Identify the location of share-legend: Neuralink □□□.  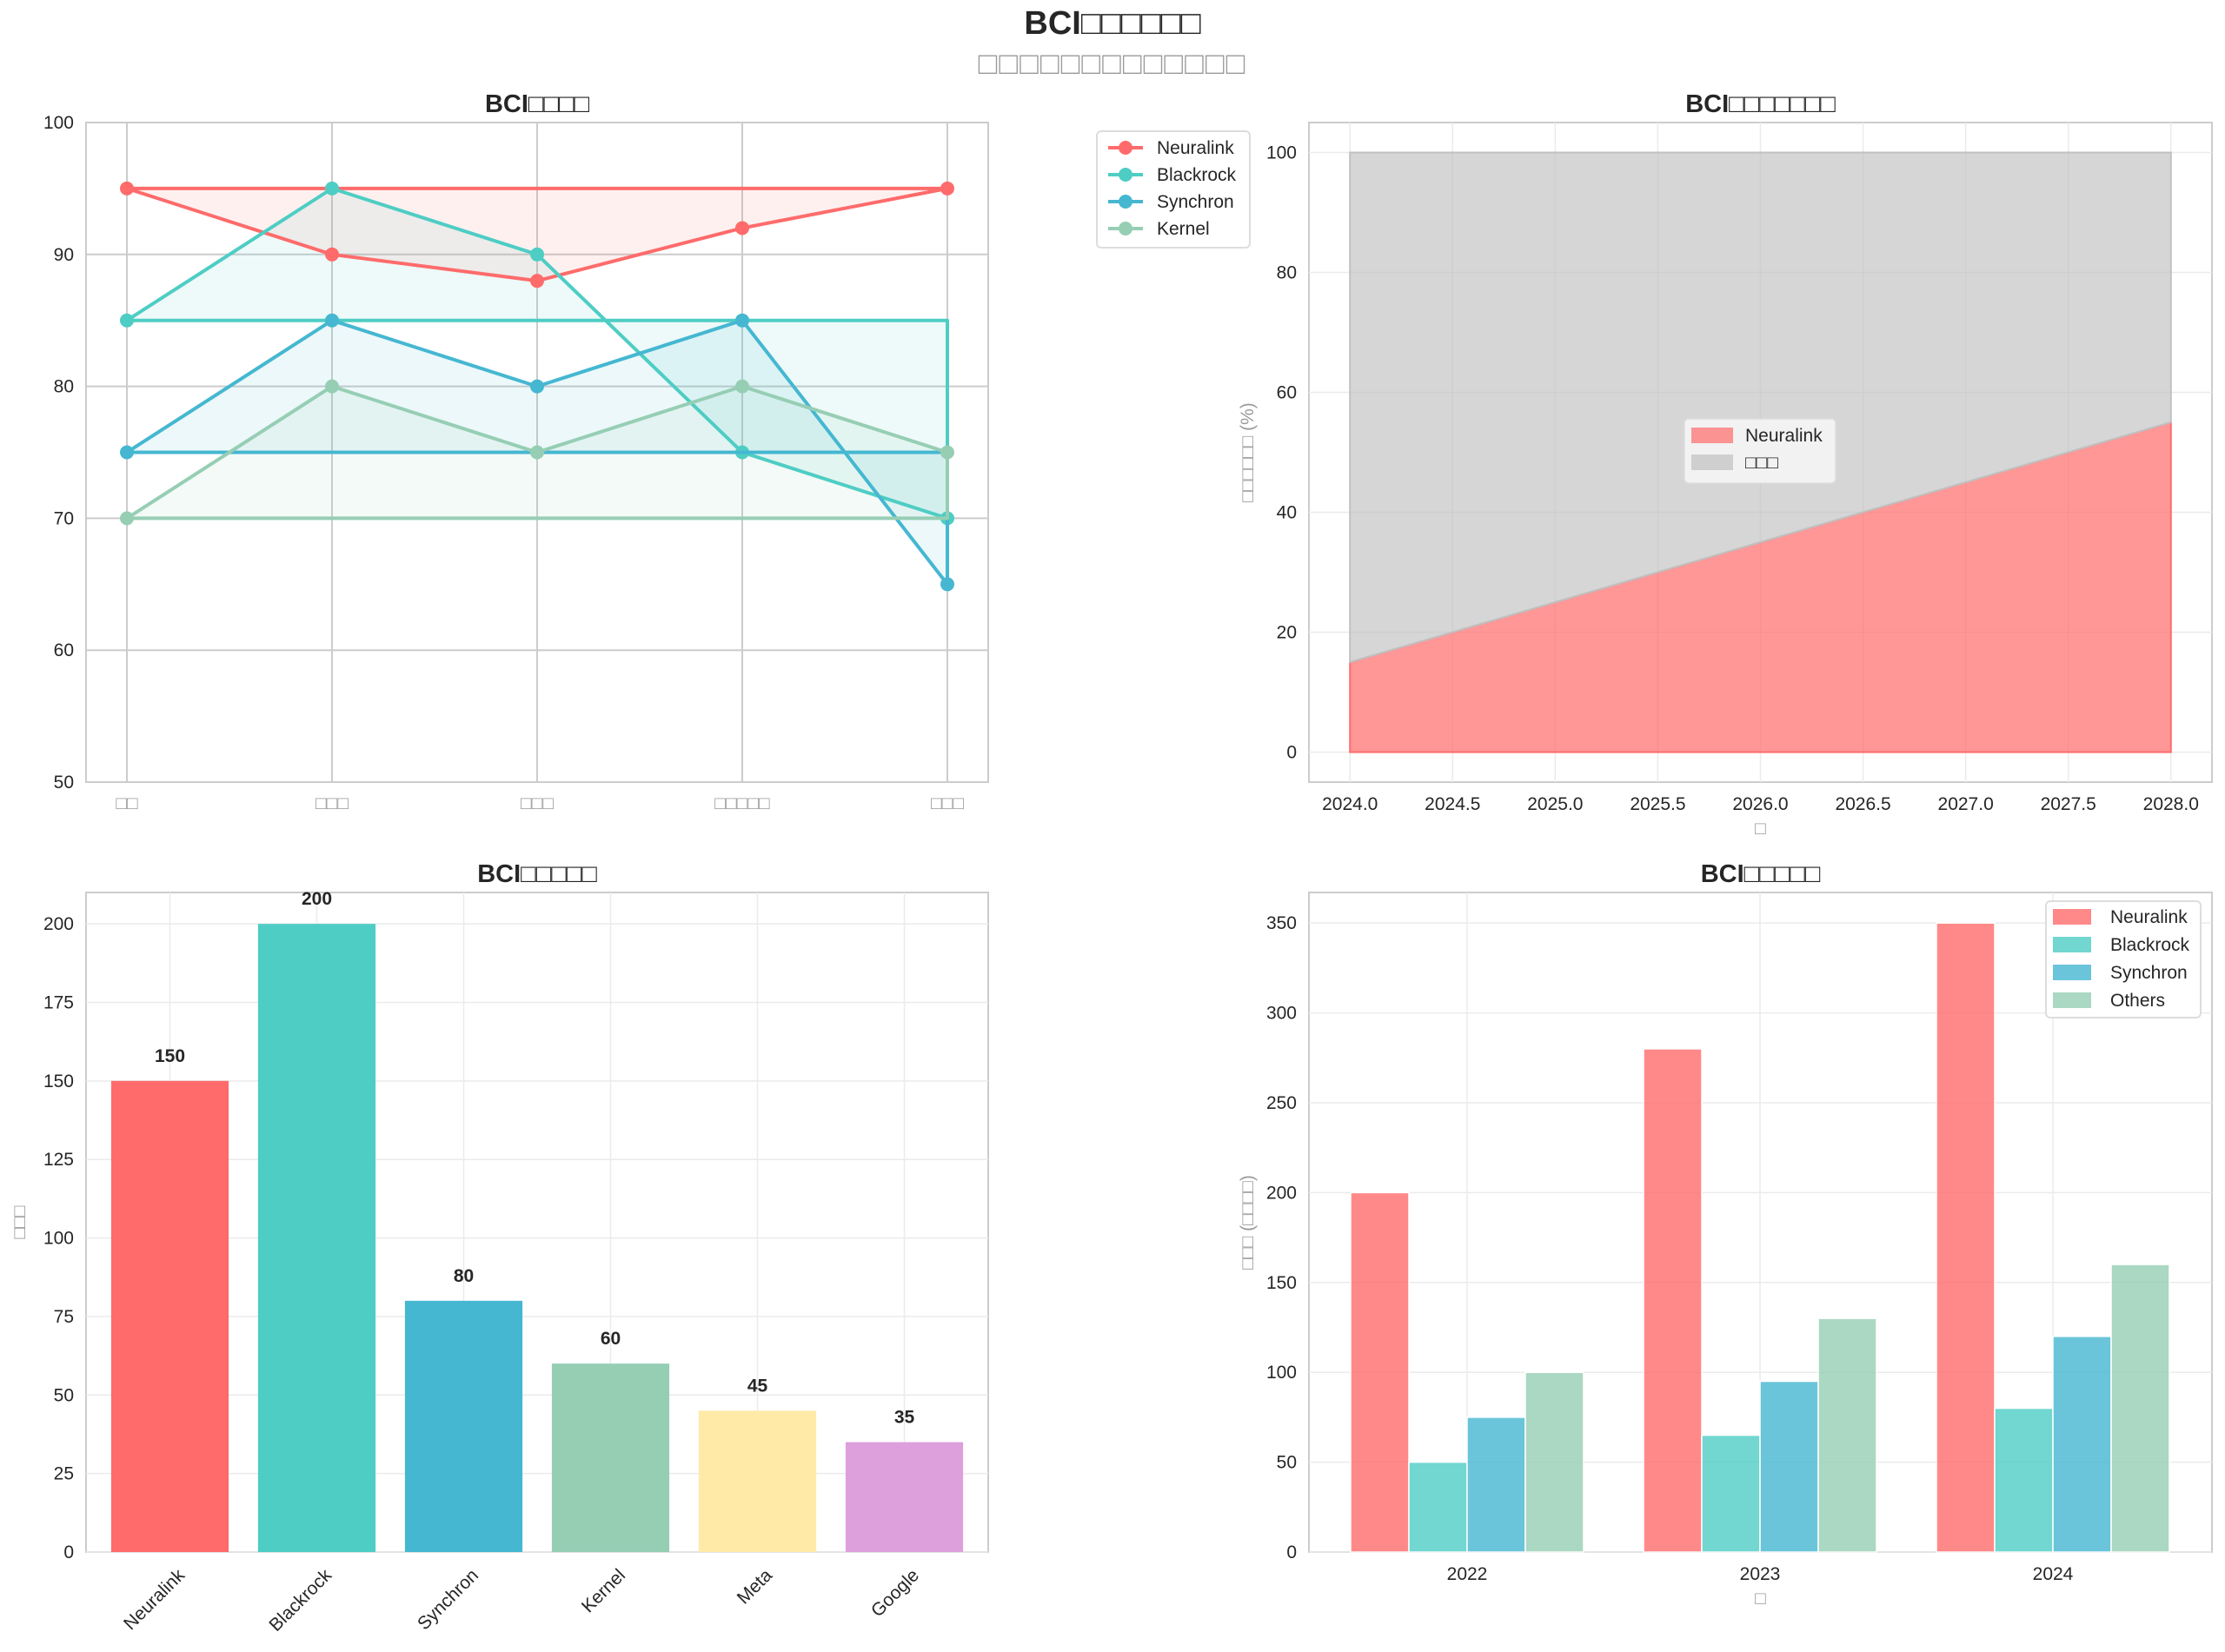
(1760, 451).